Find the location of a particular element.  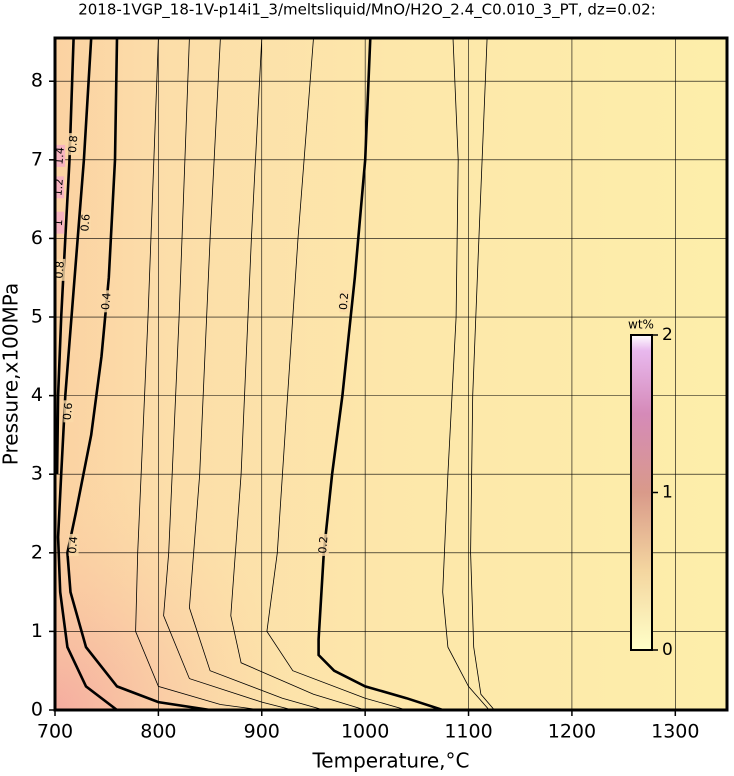

y-tick-label: 4 is located at coordinates (37, 395).